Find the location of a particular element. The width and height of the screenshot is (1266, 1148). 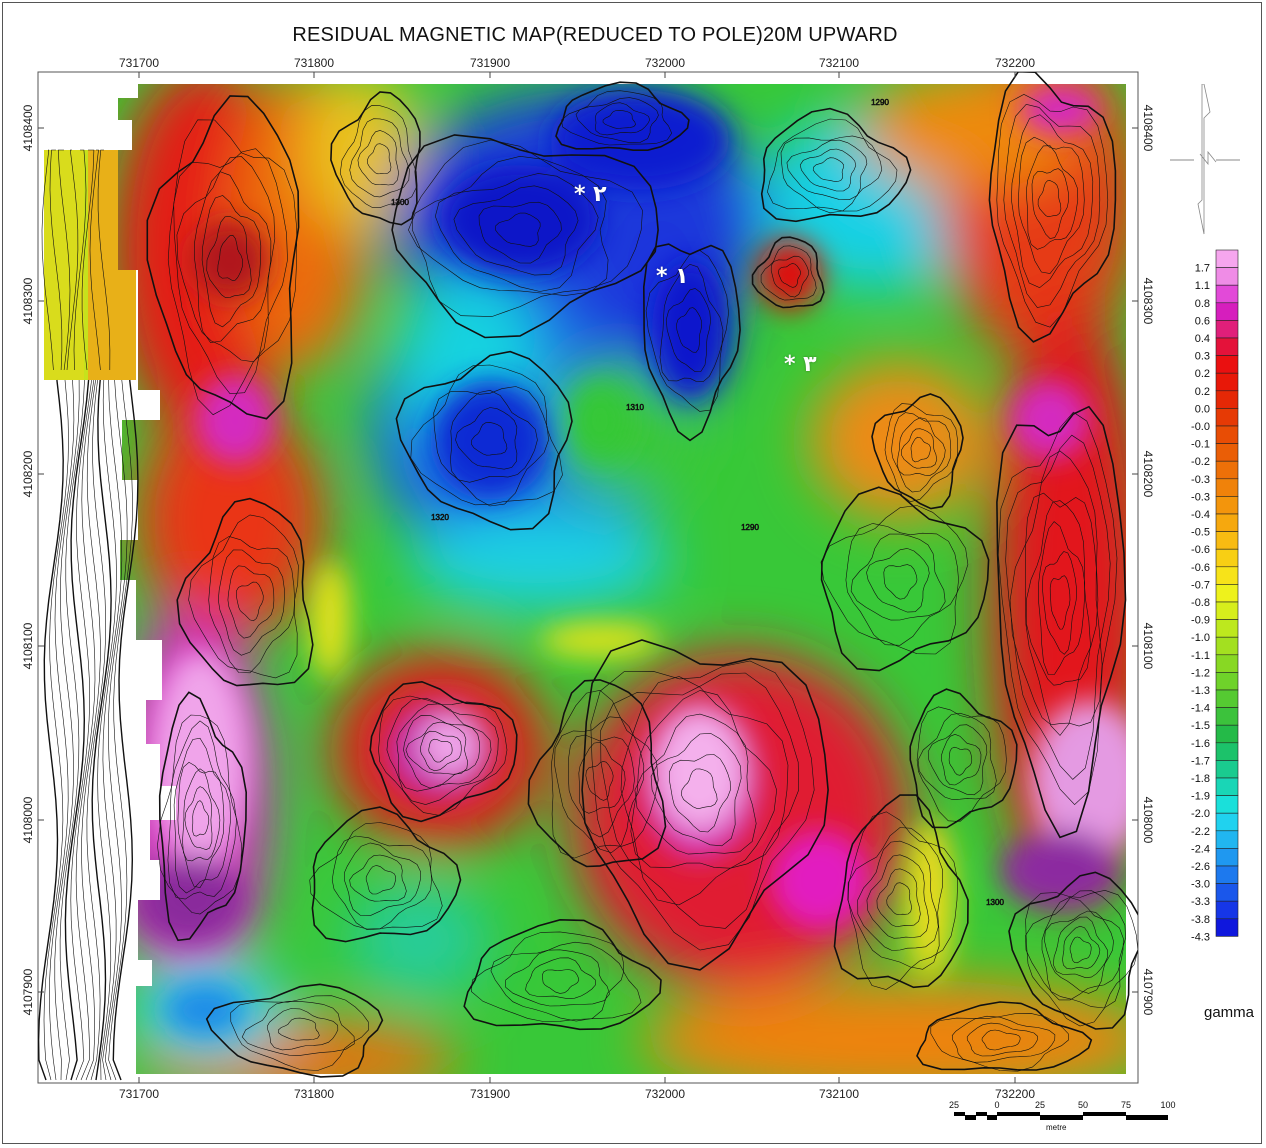

y-tick-label-right: 4107900 is located at coordinates (1148, 992).